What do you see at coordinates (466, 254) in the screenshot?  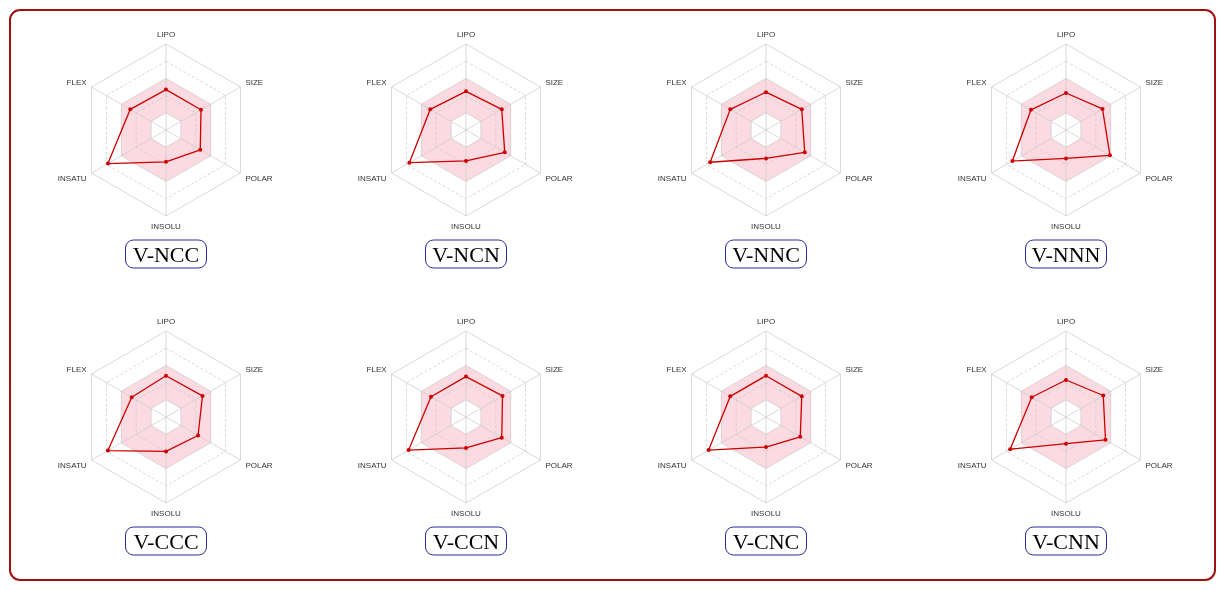 I see `text: V-NCN` at bounding box center [466, 254].